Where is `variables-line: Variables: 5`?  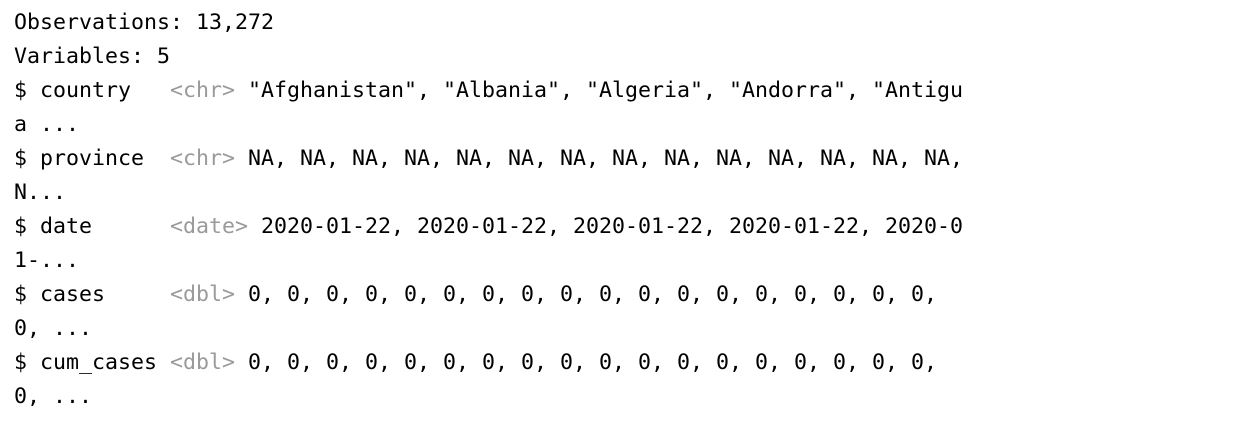 variables-line: Variables: 5 is located at coordinates (92, 56).